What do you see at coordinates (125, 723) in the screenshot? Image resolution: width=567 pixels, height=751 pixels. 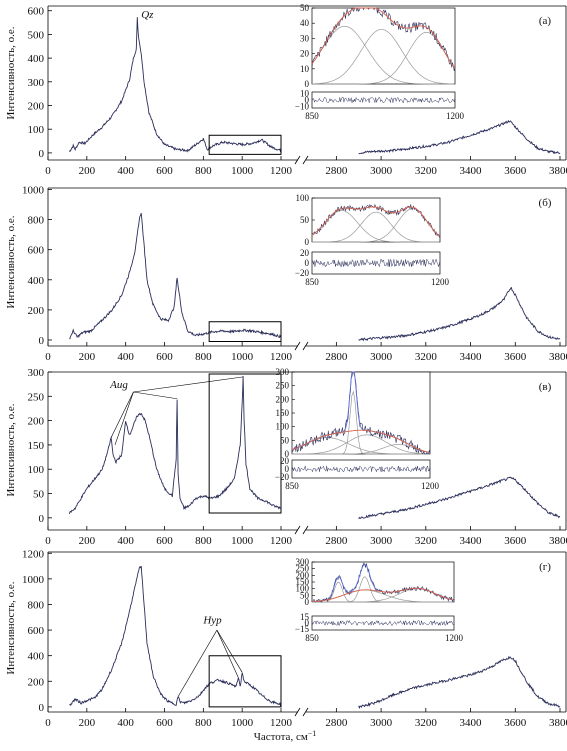 I see `x-tick-label: 400` at bounding box center [125, 723].